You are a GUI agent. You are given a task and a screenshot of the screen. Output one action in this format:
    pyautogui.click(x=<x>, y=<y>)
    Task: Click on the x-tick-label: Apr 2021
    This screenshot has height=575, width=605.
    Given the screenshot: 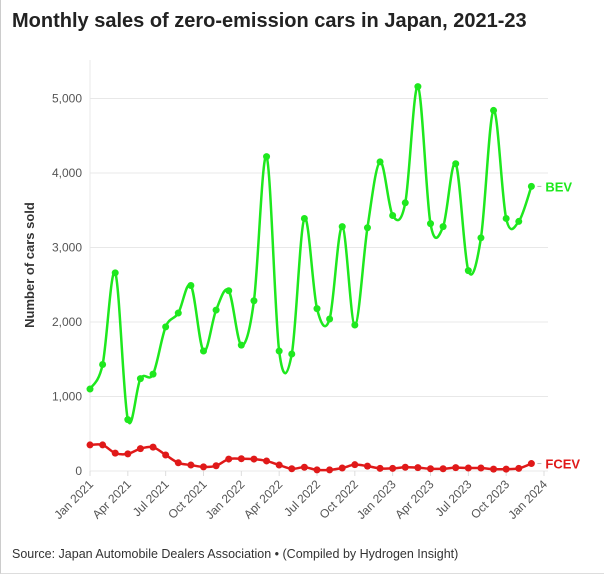 What is the action you would take?
    pyautogui.click(x=112, y=499)
    